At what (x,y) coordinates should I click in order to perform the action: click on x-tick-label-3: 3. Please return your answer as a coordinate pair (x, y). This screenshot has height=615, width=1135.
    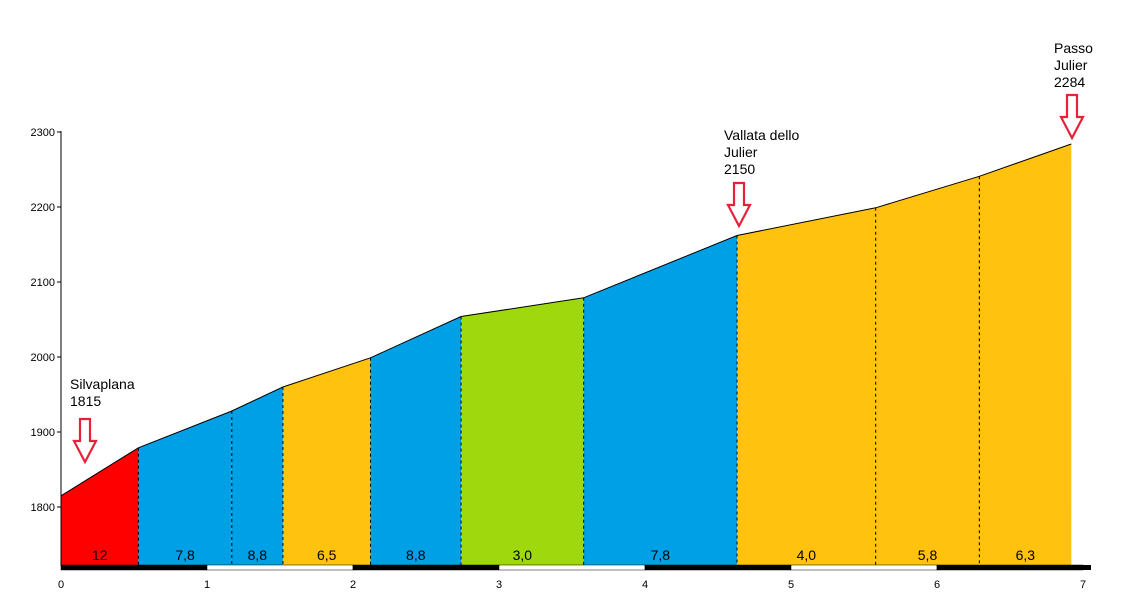
    Looking at the image, I should click on (499, 585).